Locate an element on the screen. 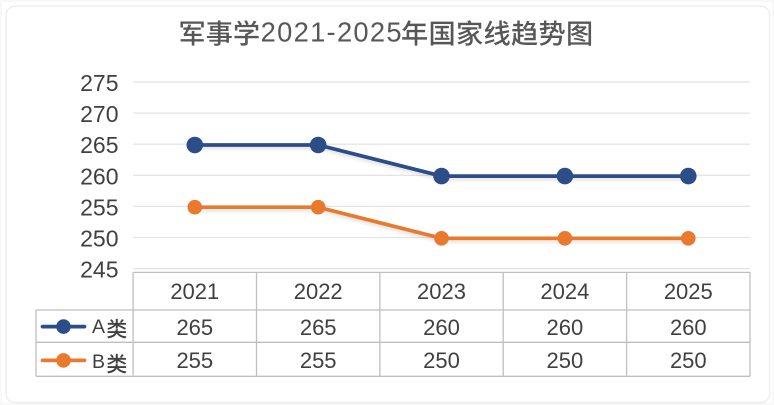 Image resolution: width=774 pixels, height=405 pixels. svg-text: 245 is located at coordinates (99, 270).